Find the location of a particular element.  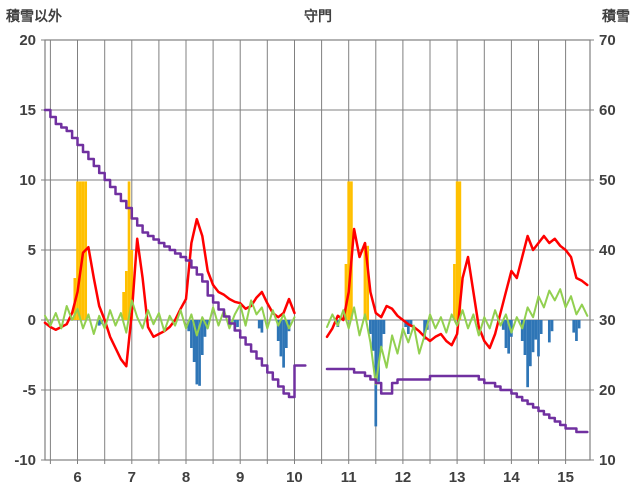

right-axis-tick-label: 70 is located at coordinates (607, 40).